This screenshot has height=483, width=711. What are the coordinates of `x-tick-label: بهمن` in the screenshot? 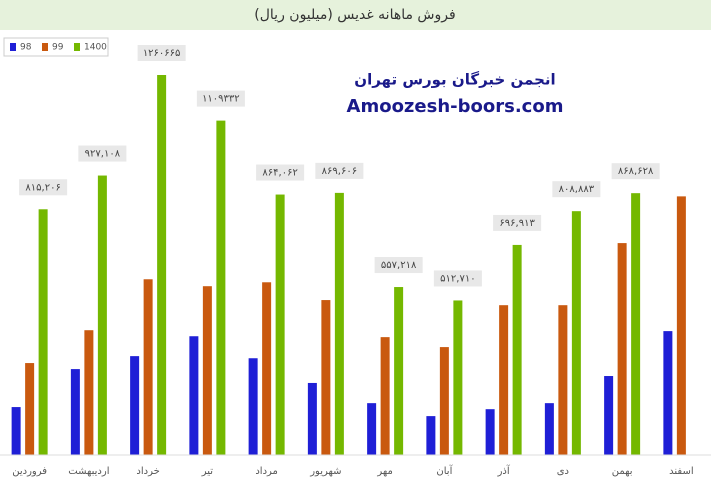 It's located at (622, 471).